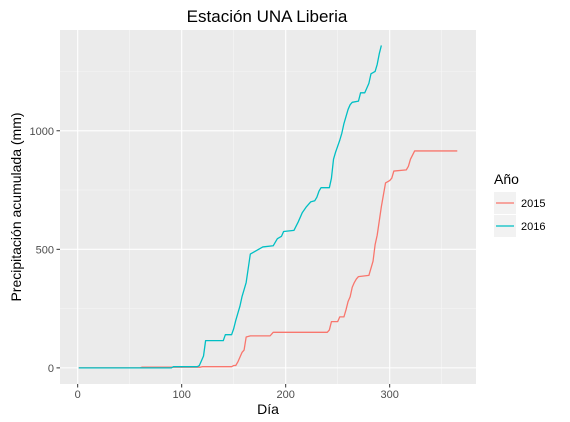  I want to click on x-tick-label: 100, so click(182, 395).